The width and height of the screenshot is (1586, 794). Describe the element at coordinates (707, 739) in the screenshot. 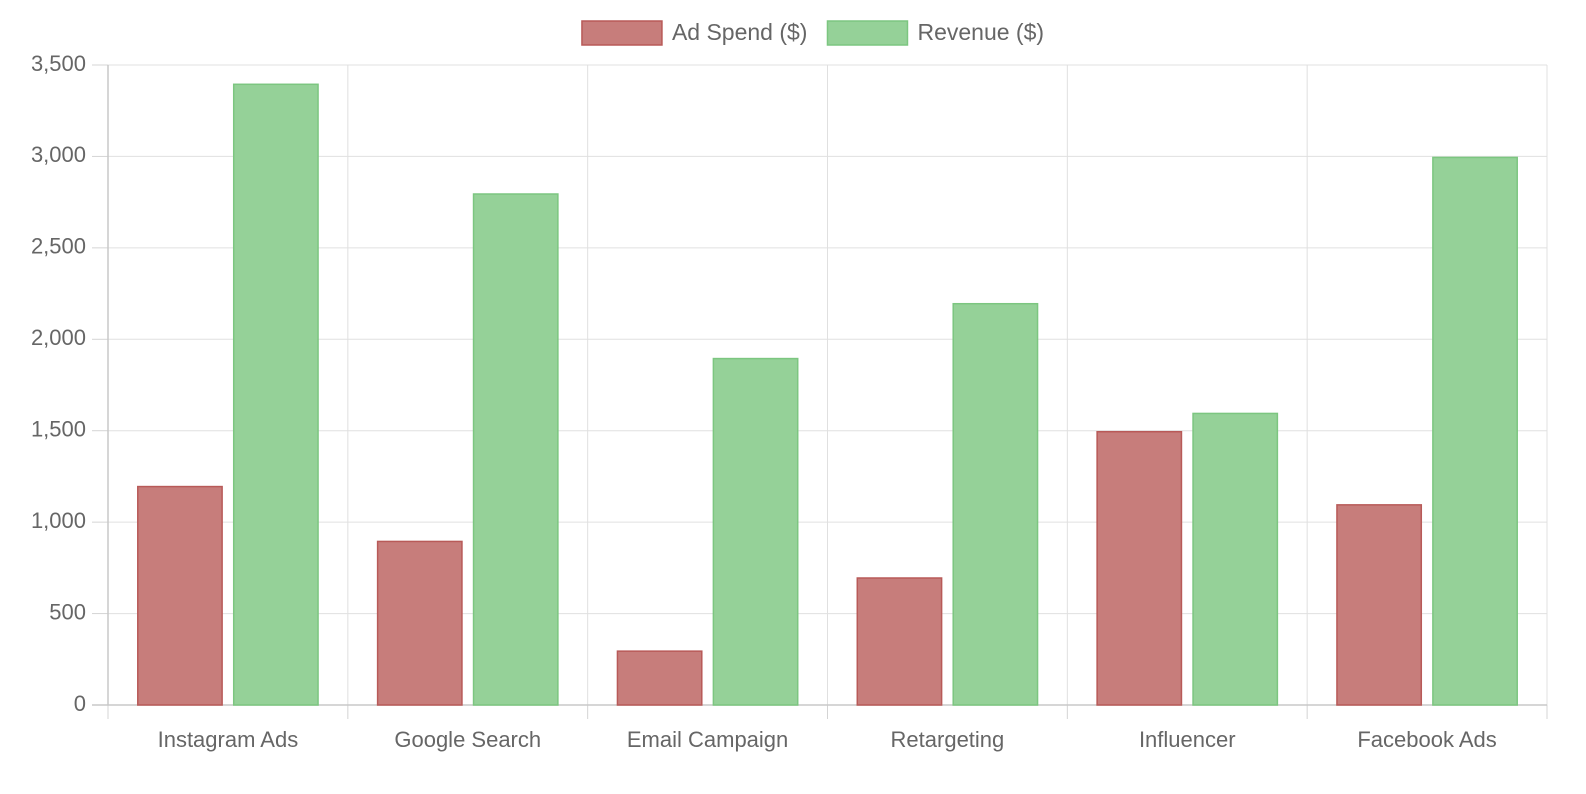

I see `x-tick-label: Email Campaign` at that location.